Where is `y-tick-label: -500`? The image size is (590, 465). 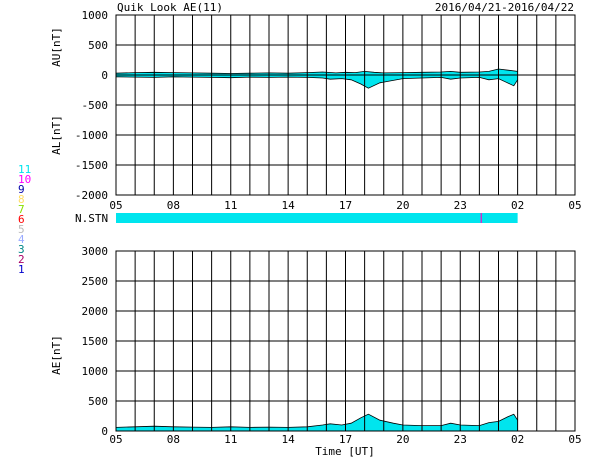
y-tick-label: -500 is located at coordinates (95, 105).